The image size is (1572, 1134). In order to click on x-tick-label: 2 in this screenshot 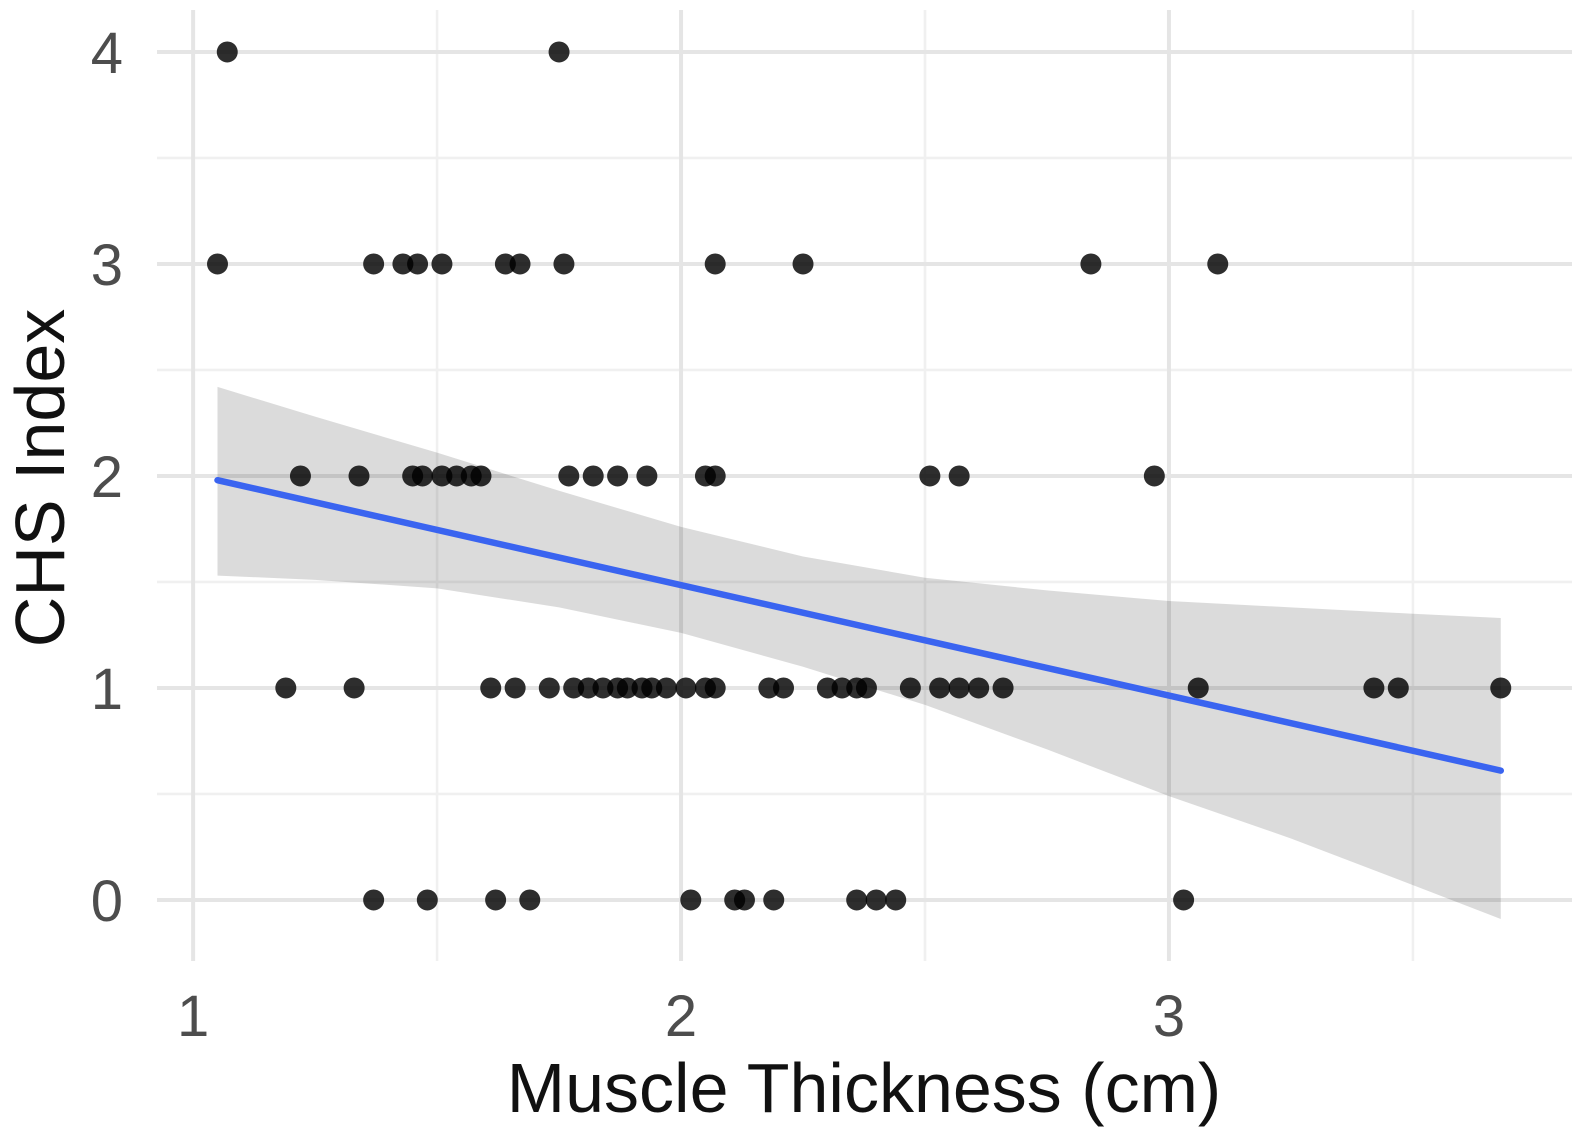, I will do `click(681, 1016)`.